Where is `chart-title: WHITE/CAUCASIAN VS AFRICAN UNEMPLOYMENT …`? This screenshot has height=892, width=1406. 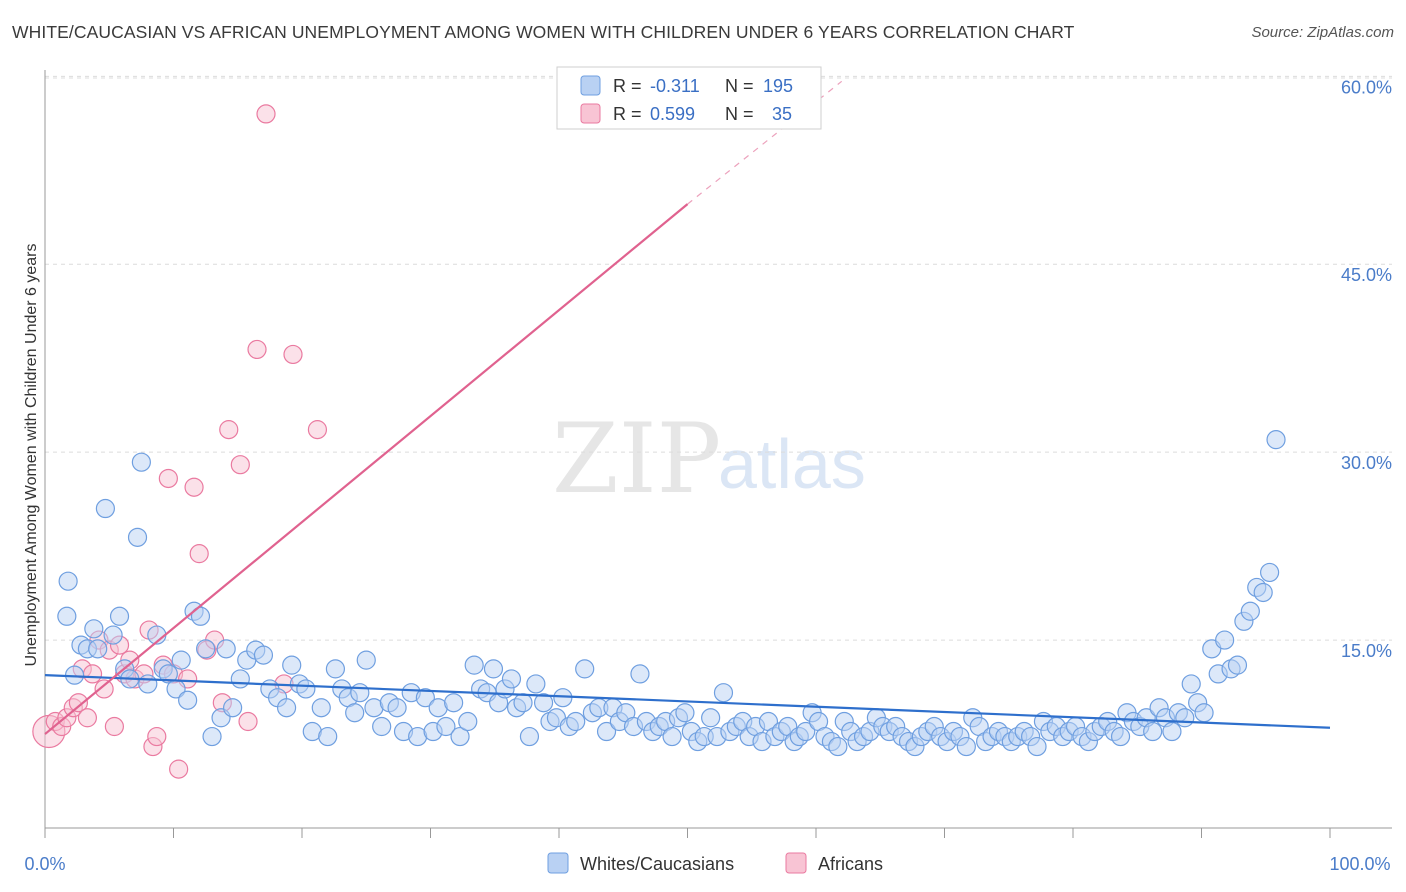 chart-title: WHITE/CAUCASIAN VS AFRICAN UNEMPLOYMENT … is located at coordinates (543, 32).